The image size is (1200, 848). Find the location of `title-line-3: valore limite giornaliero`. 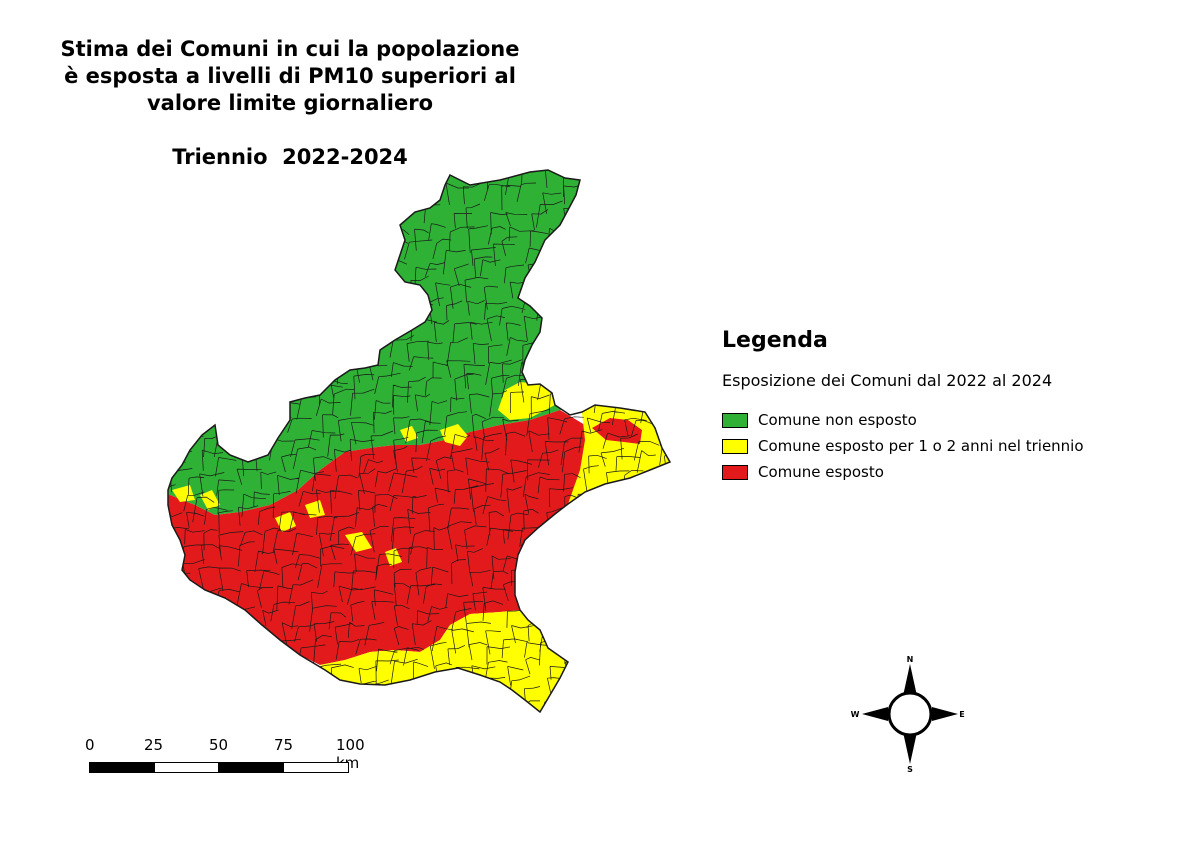

title-line-3: valore limite giornaliero is located at coordinates (290, 103).